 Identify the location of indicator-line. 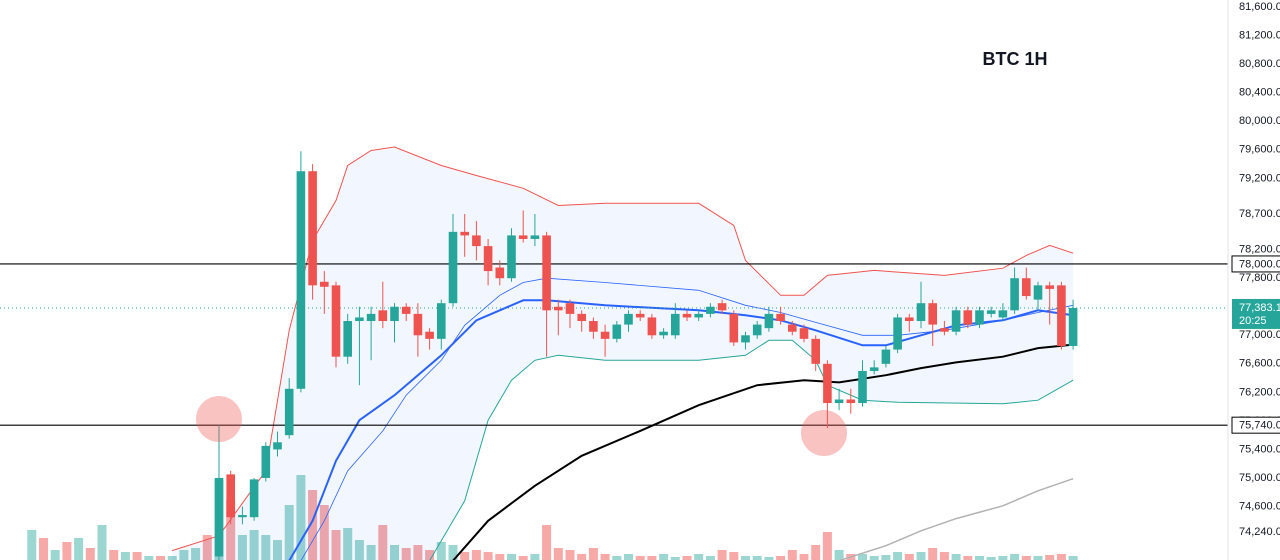
(956, 518).